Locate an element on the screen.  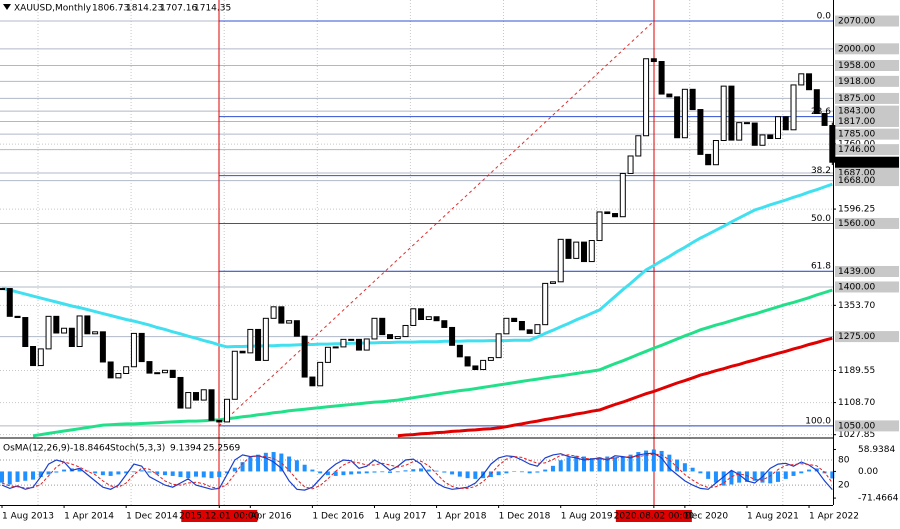
x-tick-label: 1 Dec 2016 is located at coordinates (338, 517).